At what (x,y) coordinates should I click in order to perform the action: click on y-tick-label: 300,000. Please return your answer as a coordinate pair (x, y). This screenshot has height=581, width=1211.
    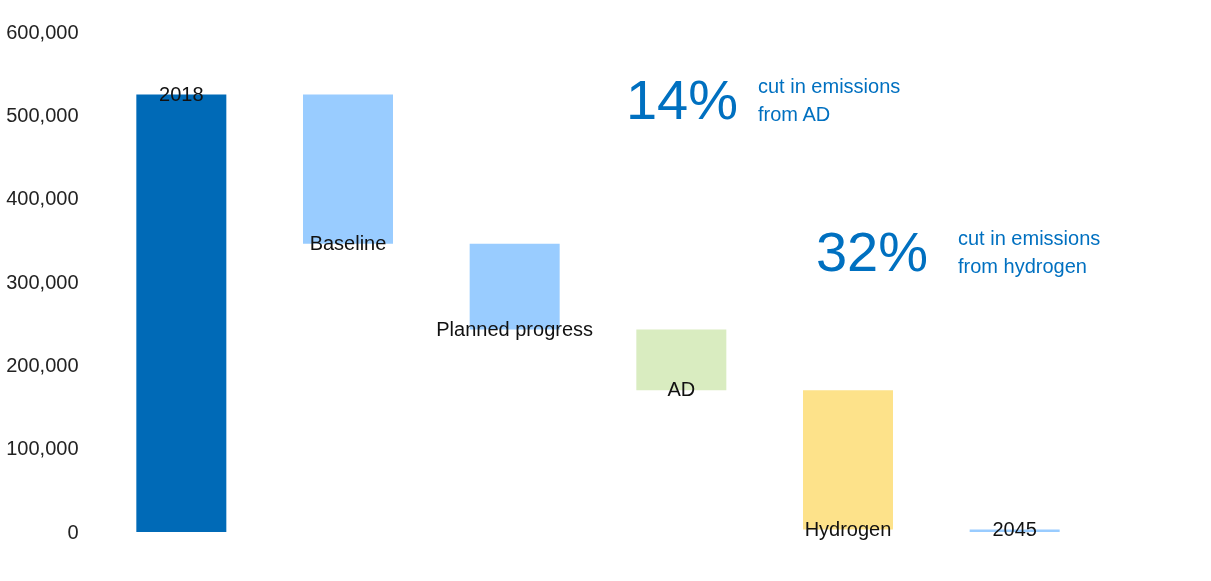
    Looking at the image, I should click on (42, 281).